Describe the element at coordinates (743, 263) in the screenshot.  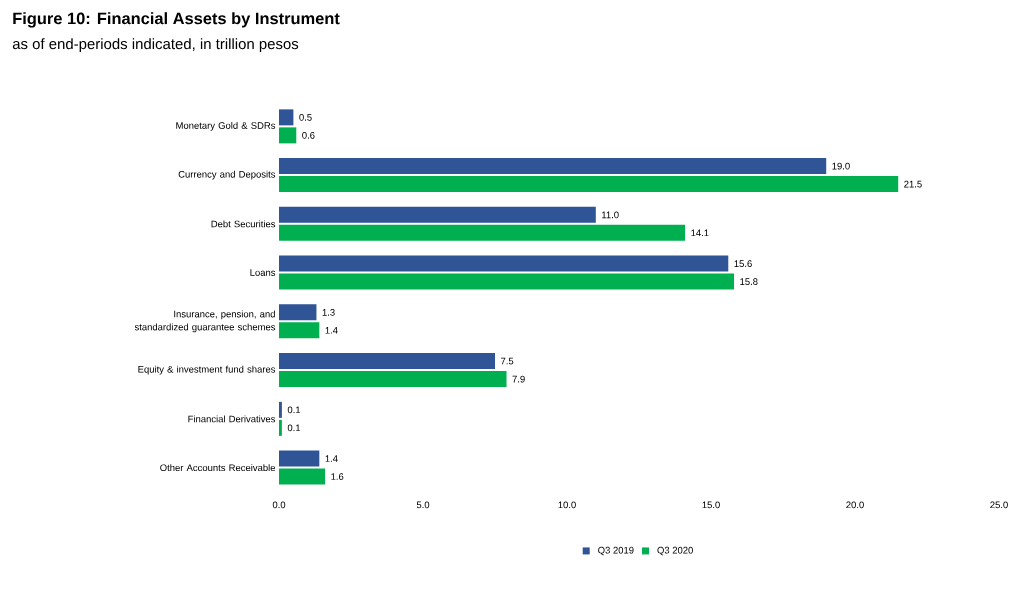
I see `data-label: 15.6` at that location.